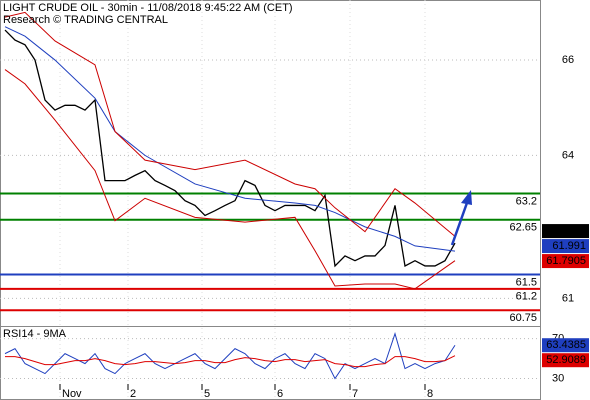  Describe the element at coordinates (523, 228) in the screenshot. I see `level-label: 62.65` at that location.